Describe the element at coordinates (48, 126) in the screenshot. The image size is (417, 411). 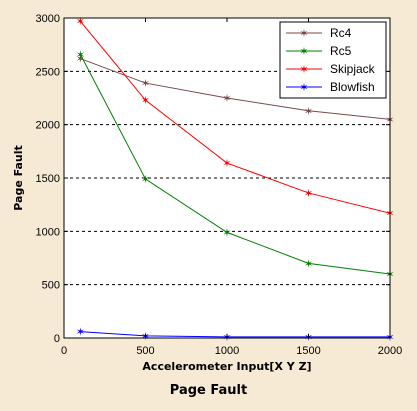
I see `y-tick-label: 2000` at that location.